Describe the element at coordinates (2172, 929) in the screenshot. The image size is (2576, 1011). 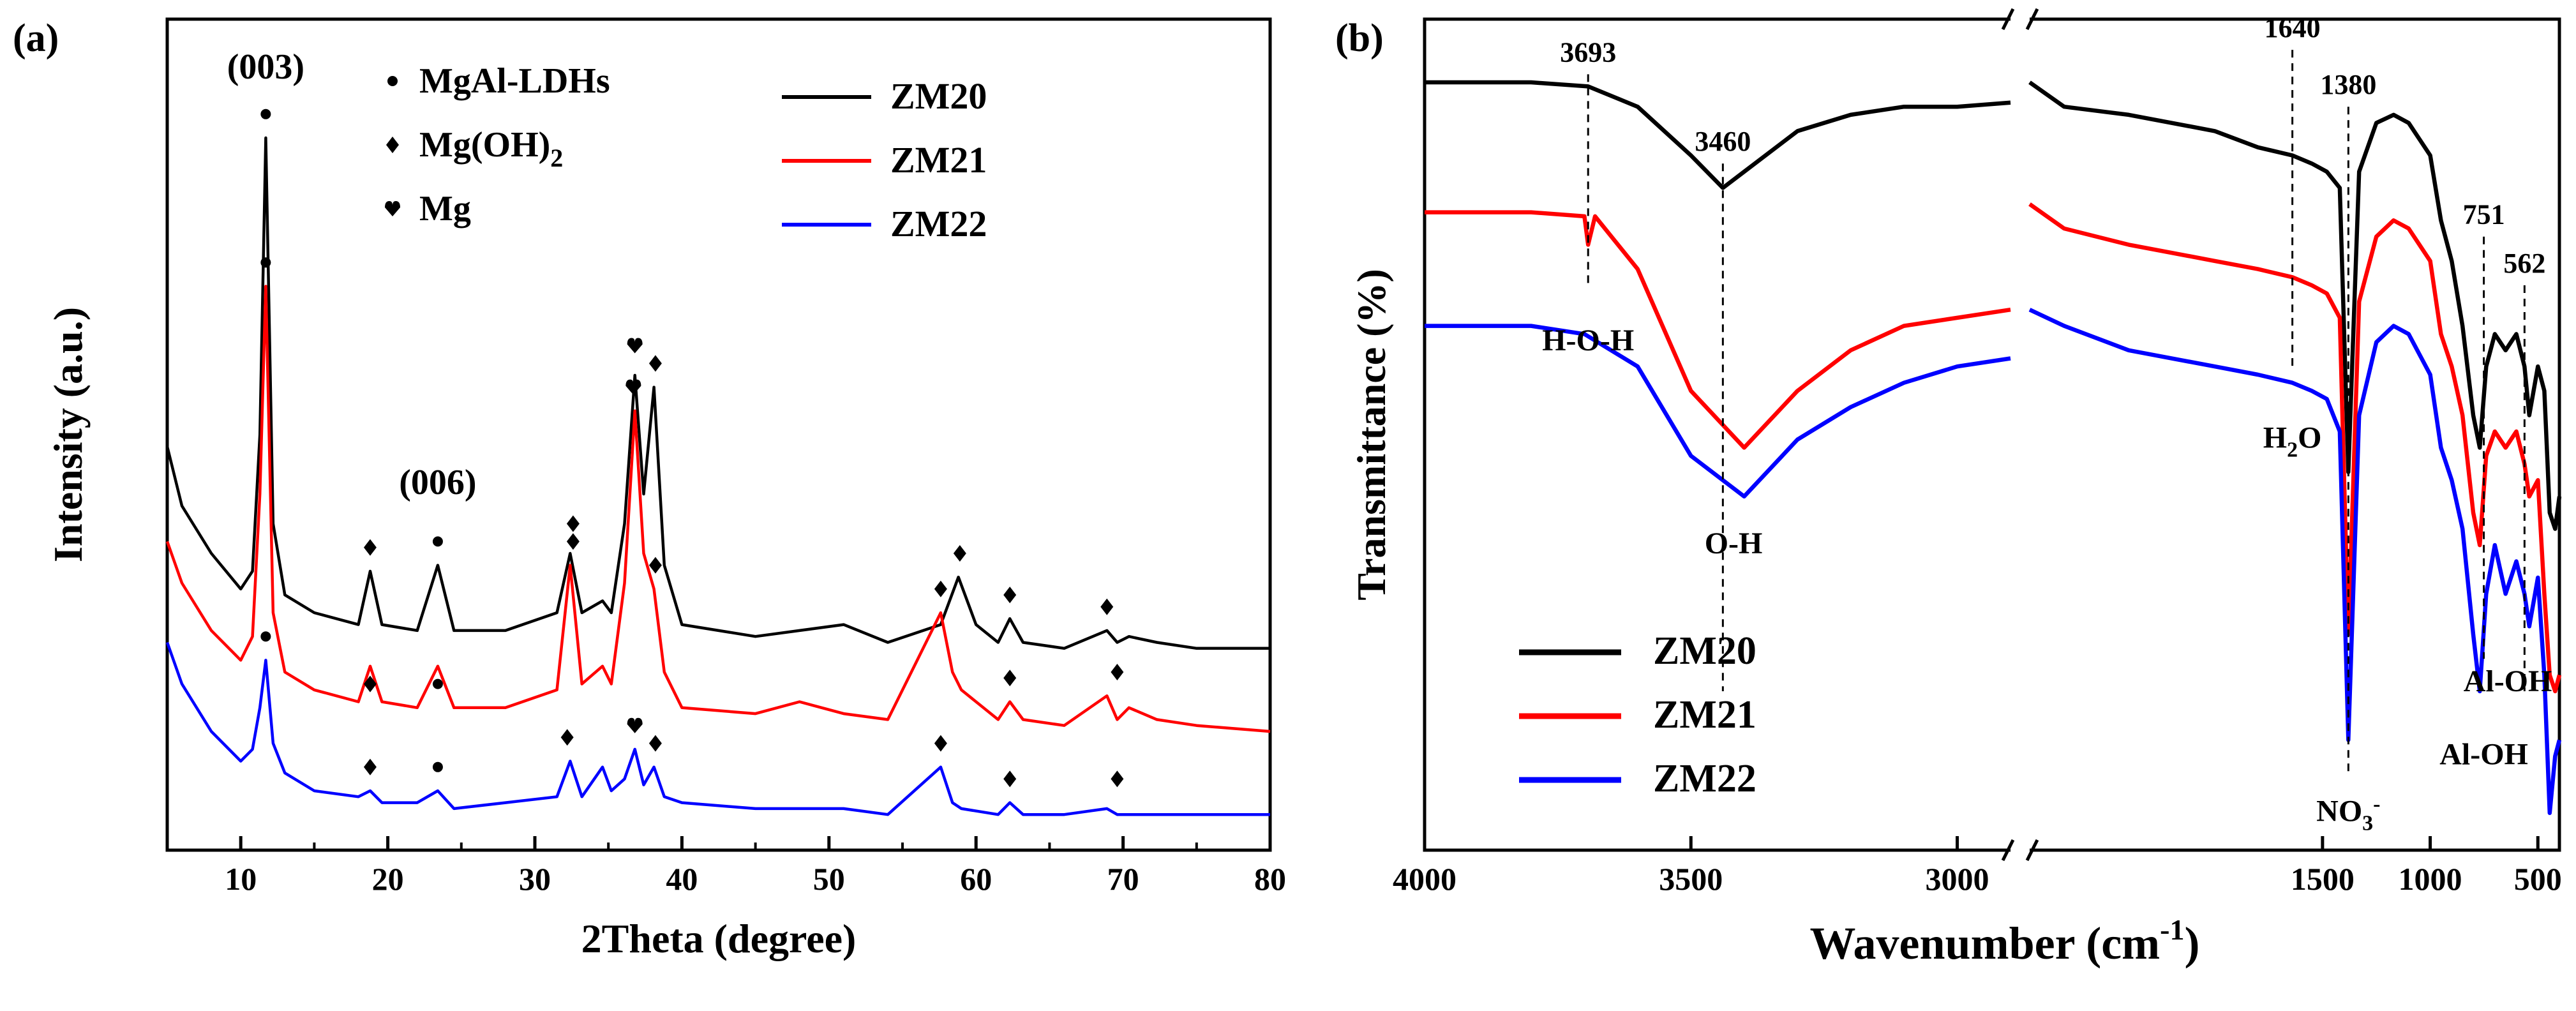
I see `x-axis-title-superscript: -1` at that location.